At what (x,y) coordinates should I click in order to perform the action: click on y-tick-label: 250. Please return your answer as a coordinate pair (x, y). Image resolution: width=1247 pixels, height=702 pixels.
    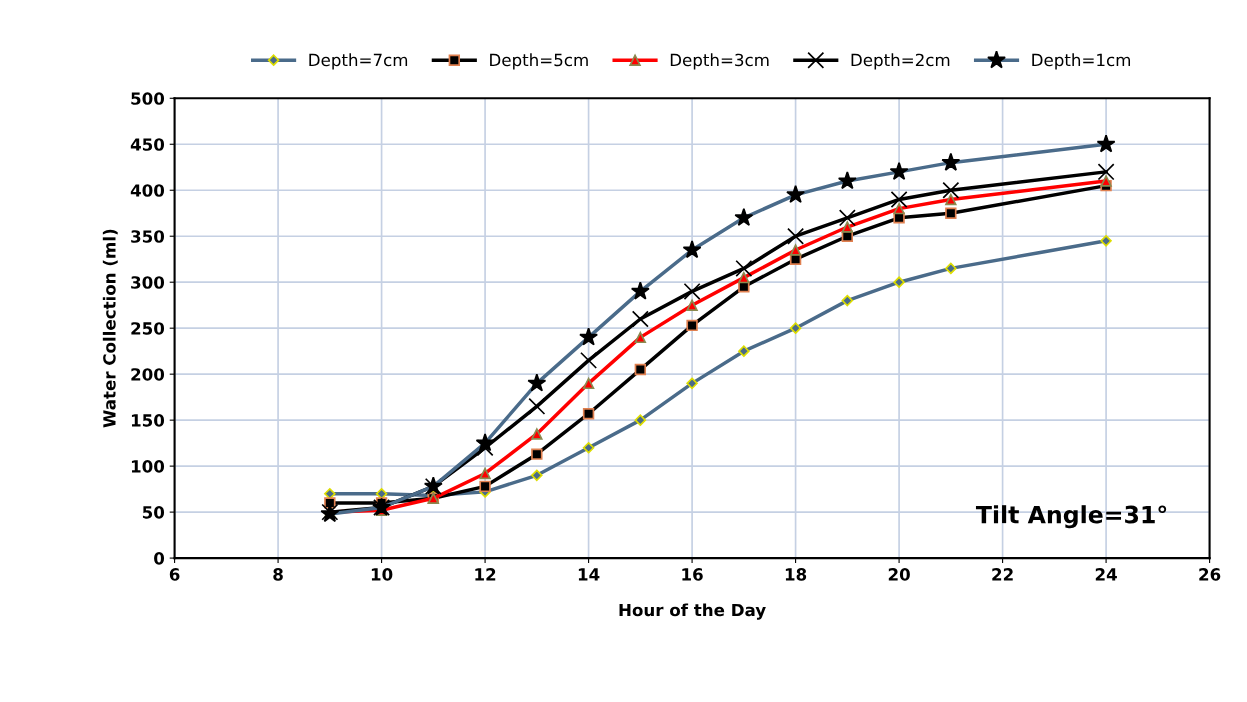
    Looking at the image, I should click on (148, 328).